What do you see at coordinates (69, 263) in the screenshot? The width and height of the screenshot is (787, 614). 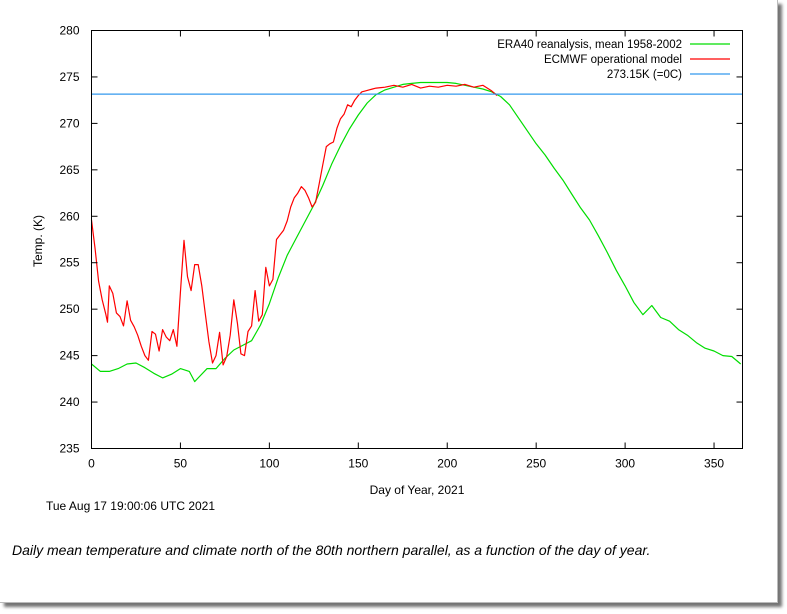 I see `y-tick-label: 255` at bounding box center [69, 263].